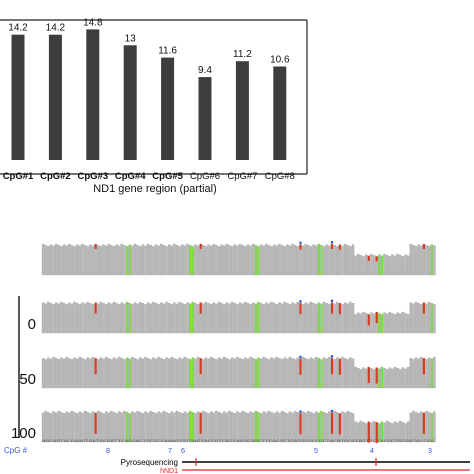  What do you see at coordinates (23, 433) in the screenshot?
I see `track-level-label: 100` at bounding box center [23, 433].